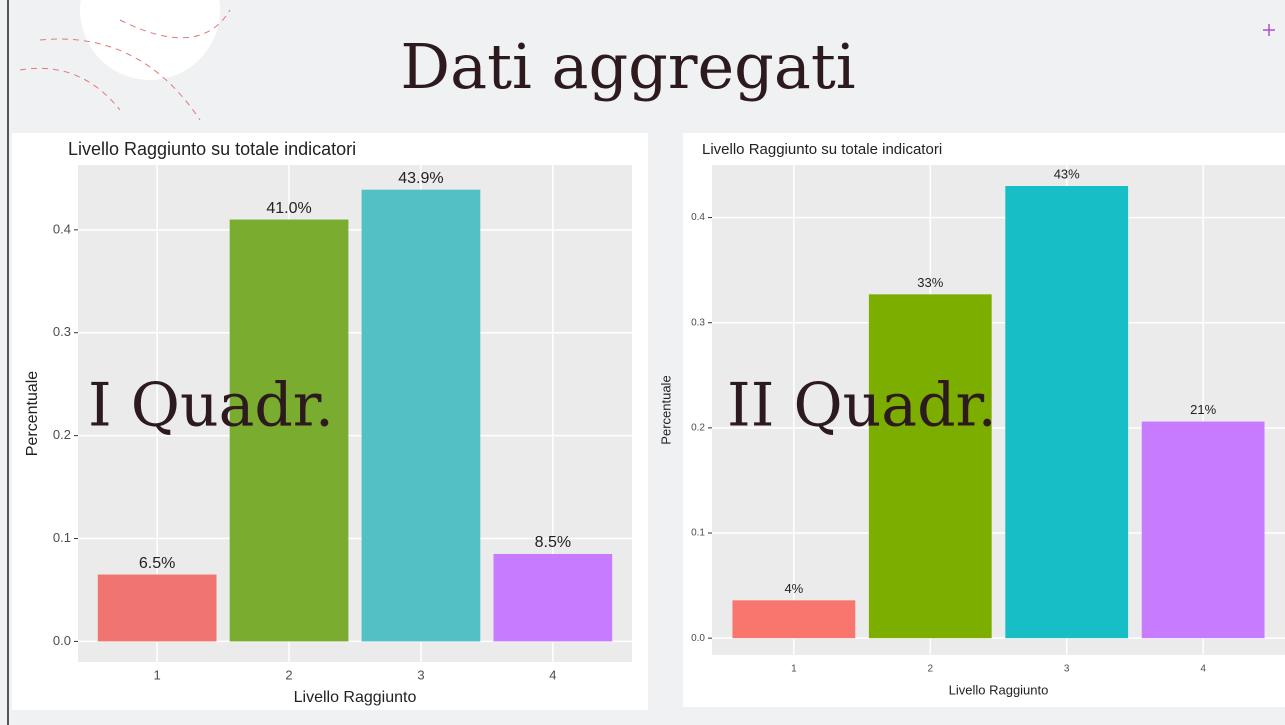 The height and width of the screenshot is (725, 1285). I want to click on overlay-label: II Quadr., so click(862, 406).